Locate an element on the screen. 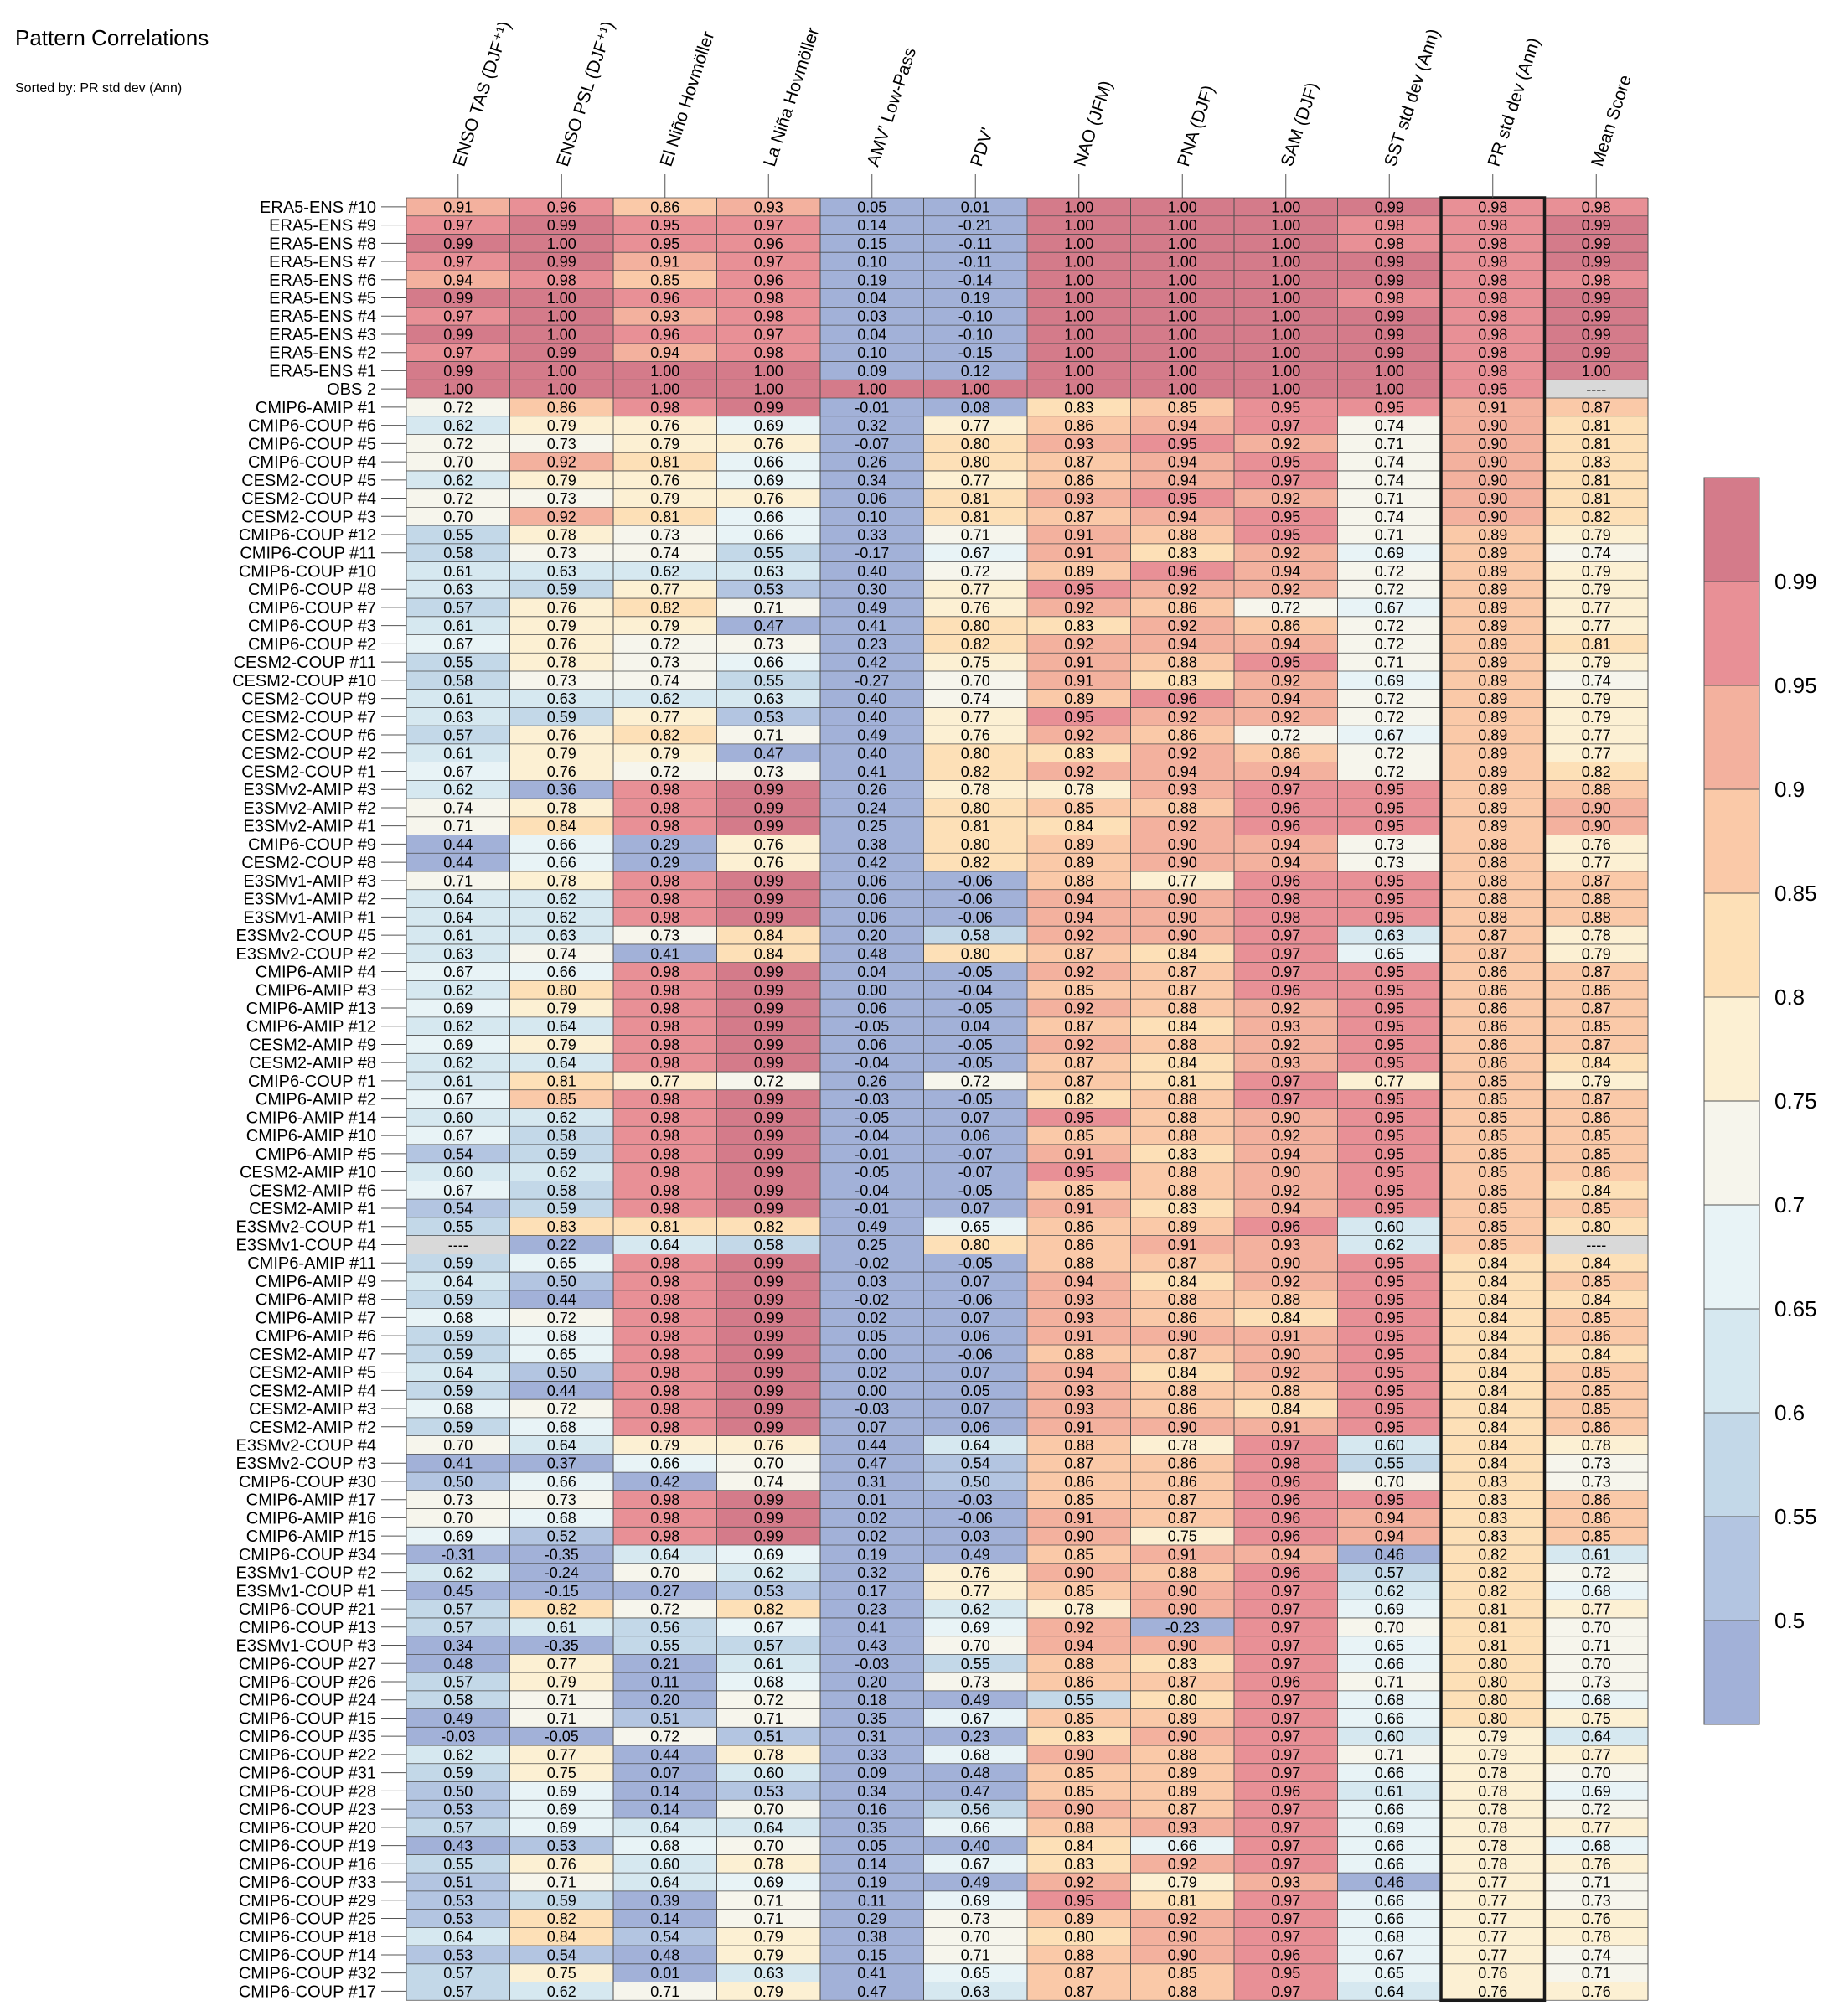 Image resolution: width=1834 pixels, height=2016 pixels. row-label: CMIP6-COUP #18 is located at coordinates (308, 1937).